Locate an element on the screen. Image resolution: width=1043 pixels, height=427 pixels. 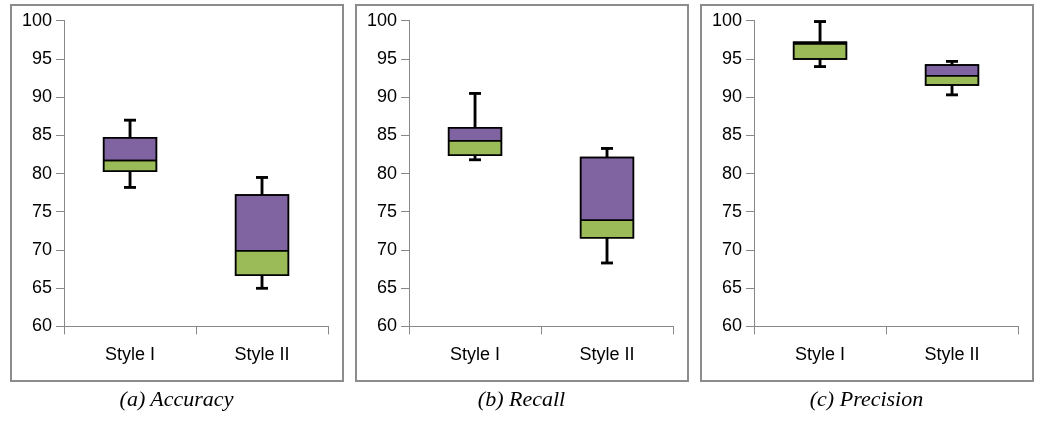
text: (b) Recall is located at coordinates (521, 399).